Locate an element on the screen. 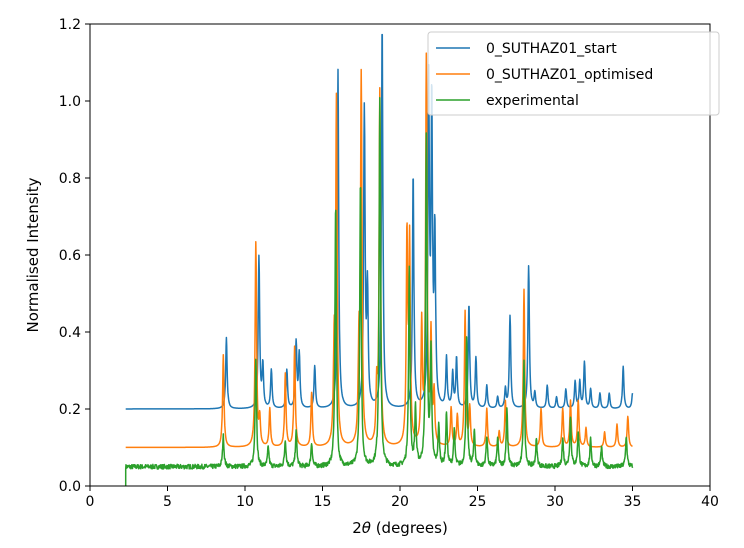 This screenshot has width=744, height=548. legend-item: 0_SUTHAZ01_optimised is located at coordinates (544, 75).